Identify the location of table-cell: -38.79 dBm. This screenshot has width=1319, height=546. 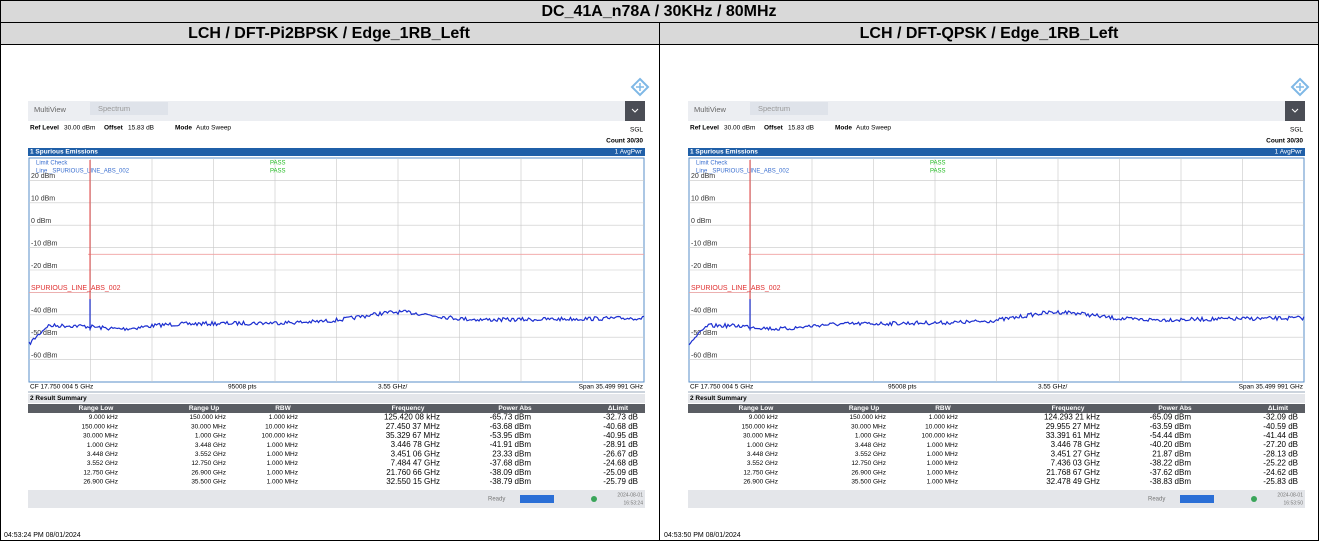
(511, 481).